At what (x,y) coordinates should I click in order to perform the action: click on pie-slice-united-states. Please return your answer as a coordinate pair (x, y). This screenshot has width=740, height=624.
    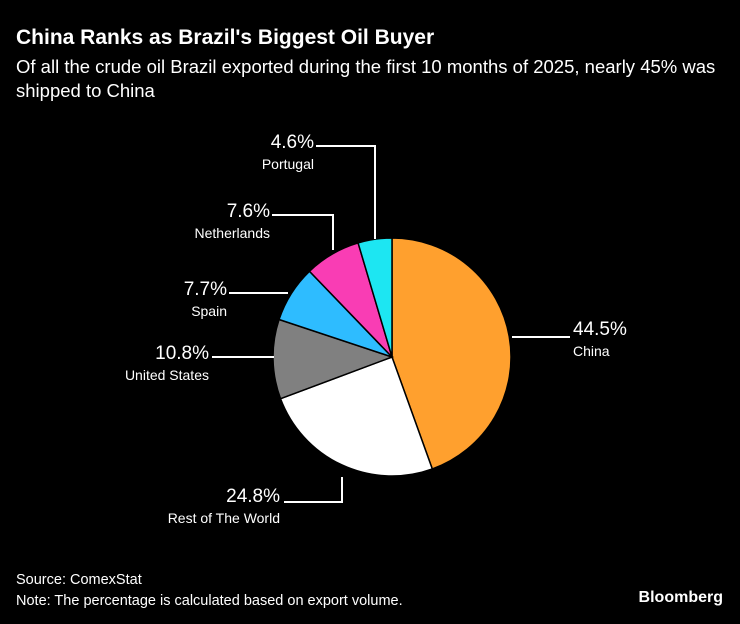
    Looking at the image, I should click on (333, 359).